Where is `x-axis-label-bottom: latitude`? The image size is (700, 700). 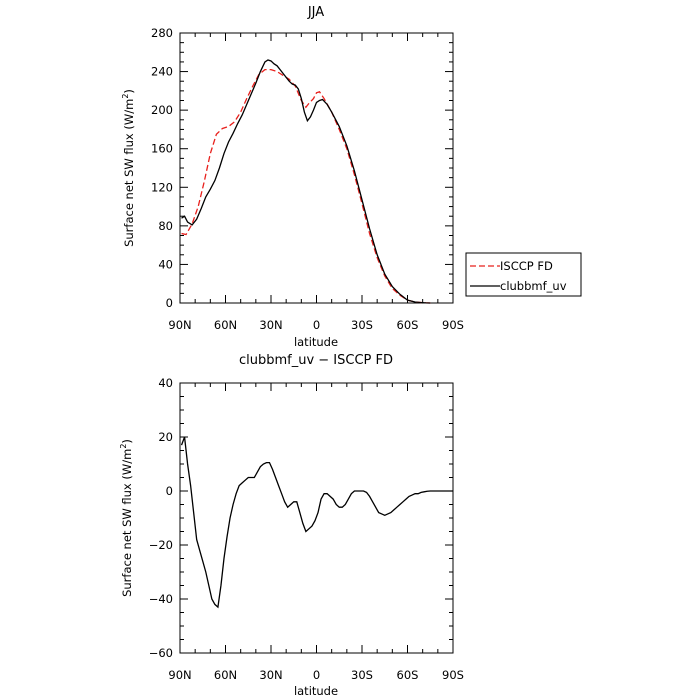
x-axis-label-bottom: latitude is located at coordinates (316, 691).